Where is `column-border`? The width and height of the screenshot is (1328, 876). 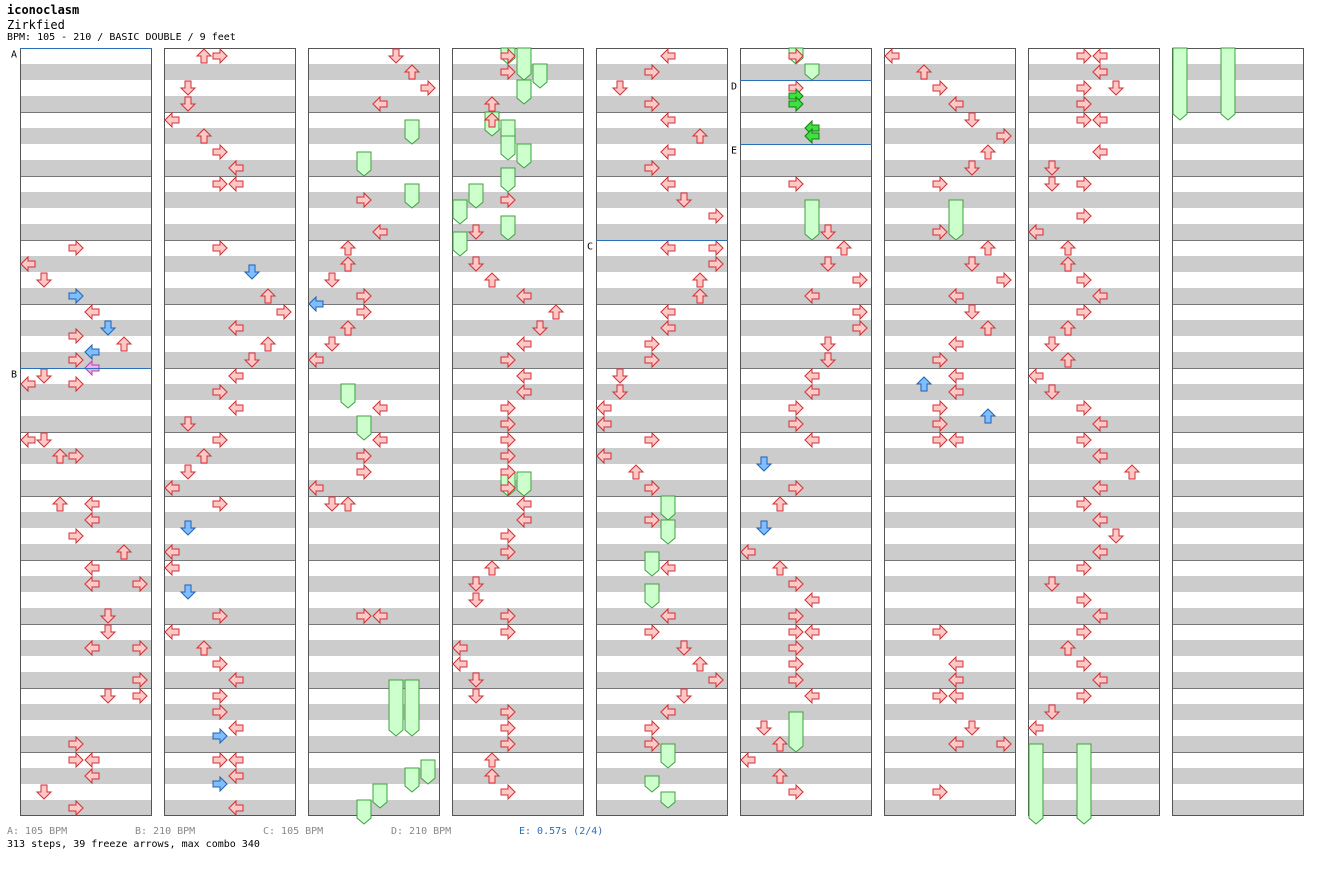 column-border is located at coordinates (950, 432).